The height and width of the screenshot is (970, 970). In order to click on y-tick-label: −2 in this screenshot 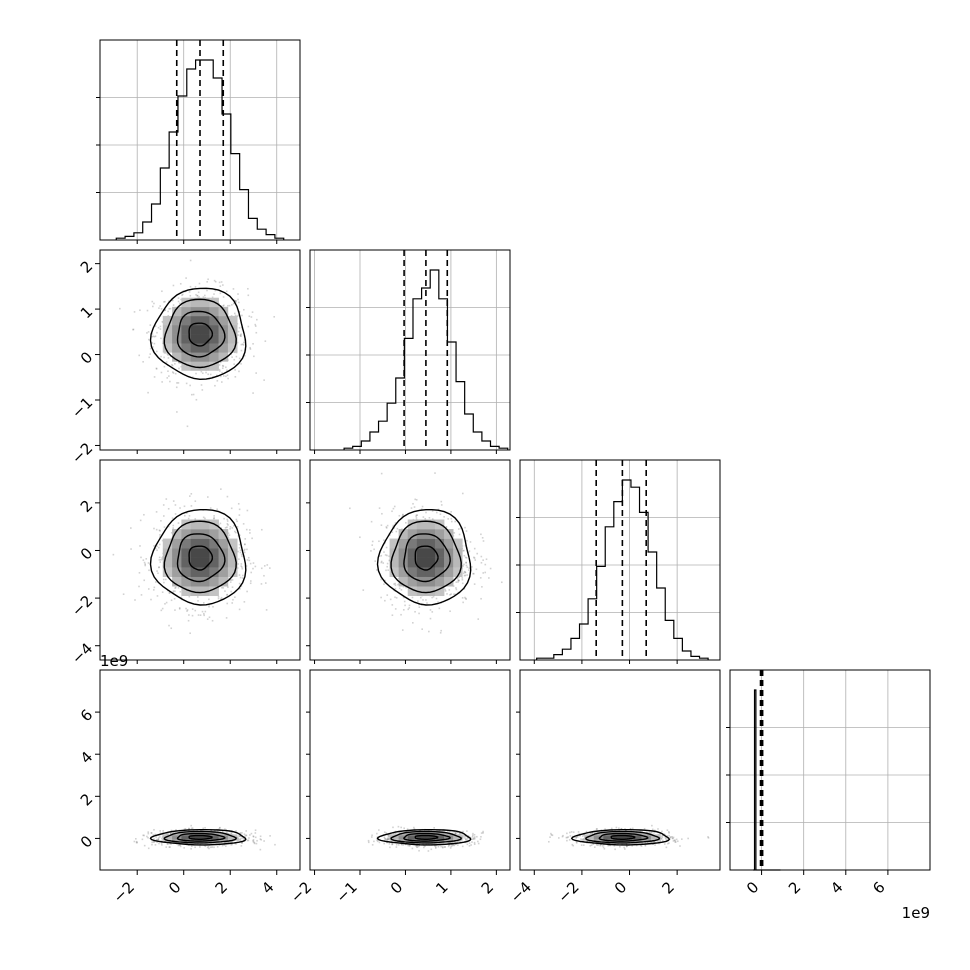, I will do `click(82, 606)`.